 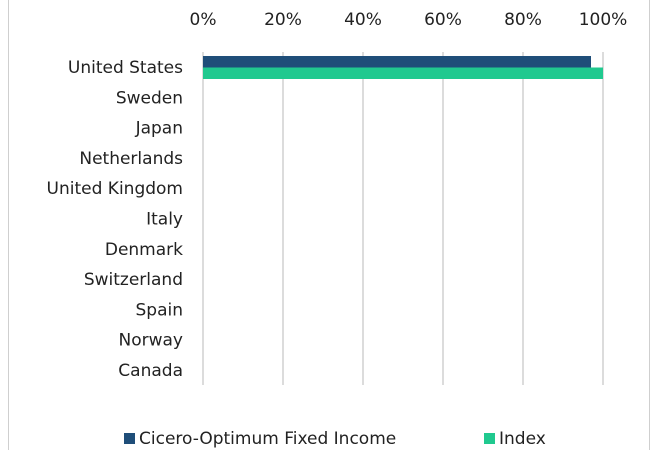 What do you see at coordinates (363, 20) in the screenshot?
I see `x-tick-label: 40%` at bounding box center [363, 20].